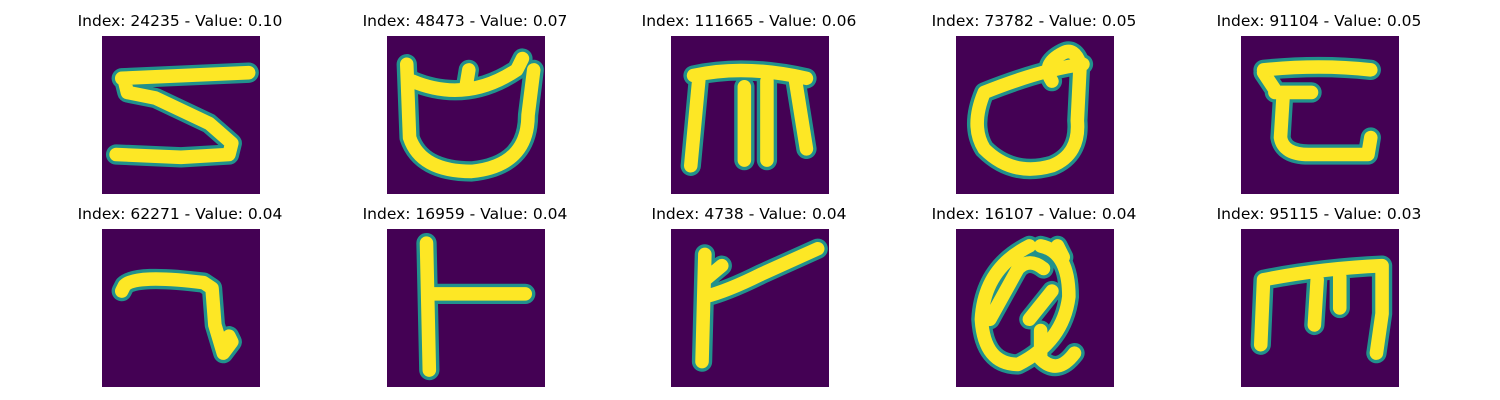  I want to click on panel-title: Index: 111665 - Value: 0.06, so click(749, 21).